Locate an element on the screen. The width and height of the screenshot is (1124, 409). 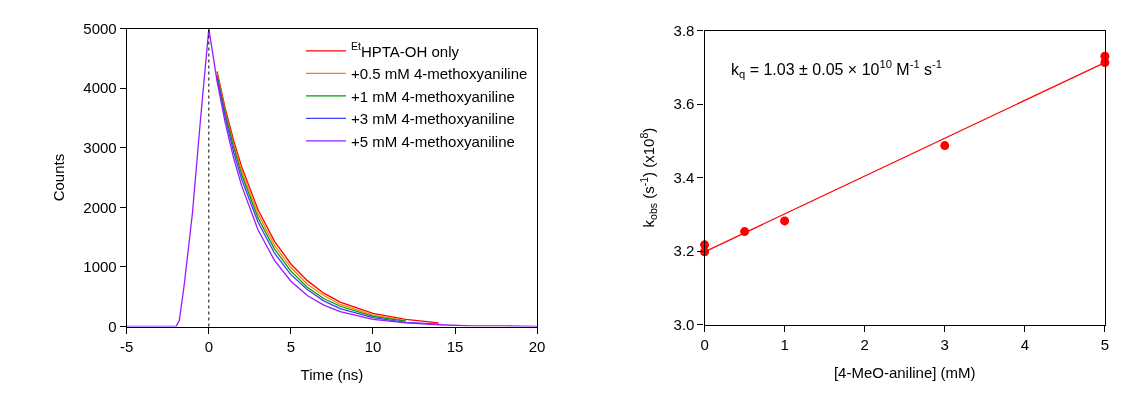
y-tick-label: 0 is located at coordinates (112, 326).